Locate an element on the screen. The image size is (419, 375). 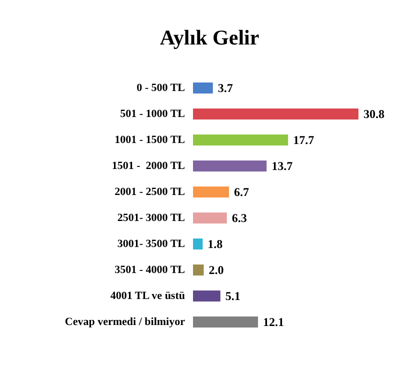
chart-title: Aylık Gelir is located at coordinates (210, 38).